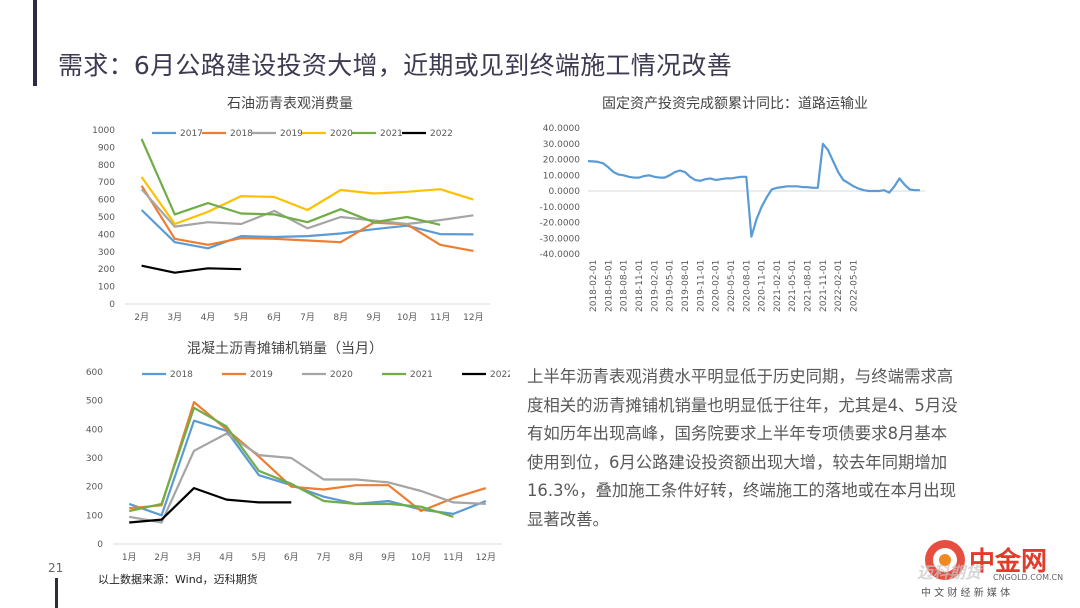  I want to click on x-tick-label: 2021-05-01, so click(793, 286).